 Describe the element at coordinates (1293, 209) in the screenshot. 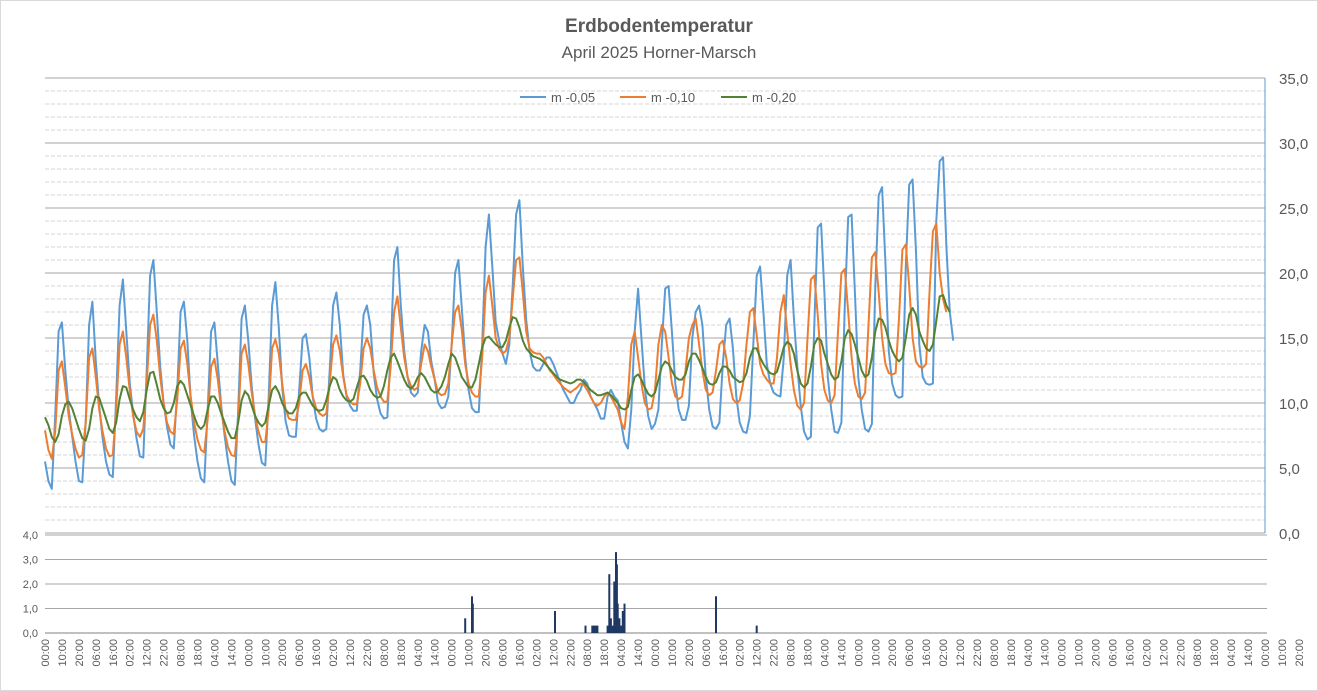

I see `y-tick-label: 25,0` at that location.